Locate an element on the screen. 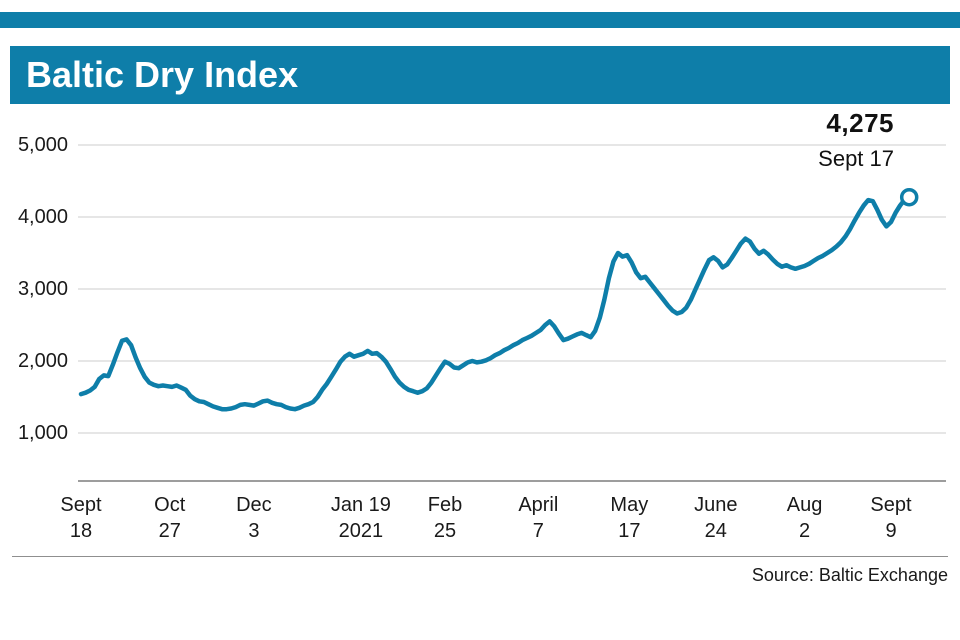  source-divider is located at coordinates (480, 556).